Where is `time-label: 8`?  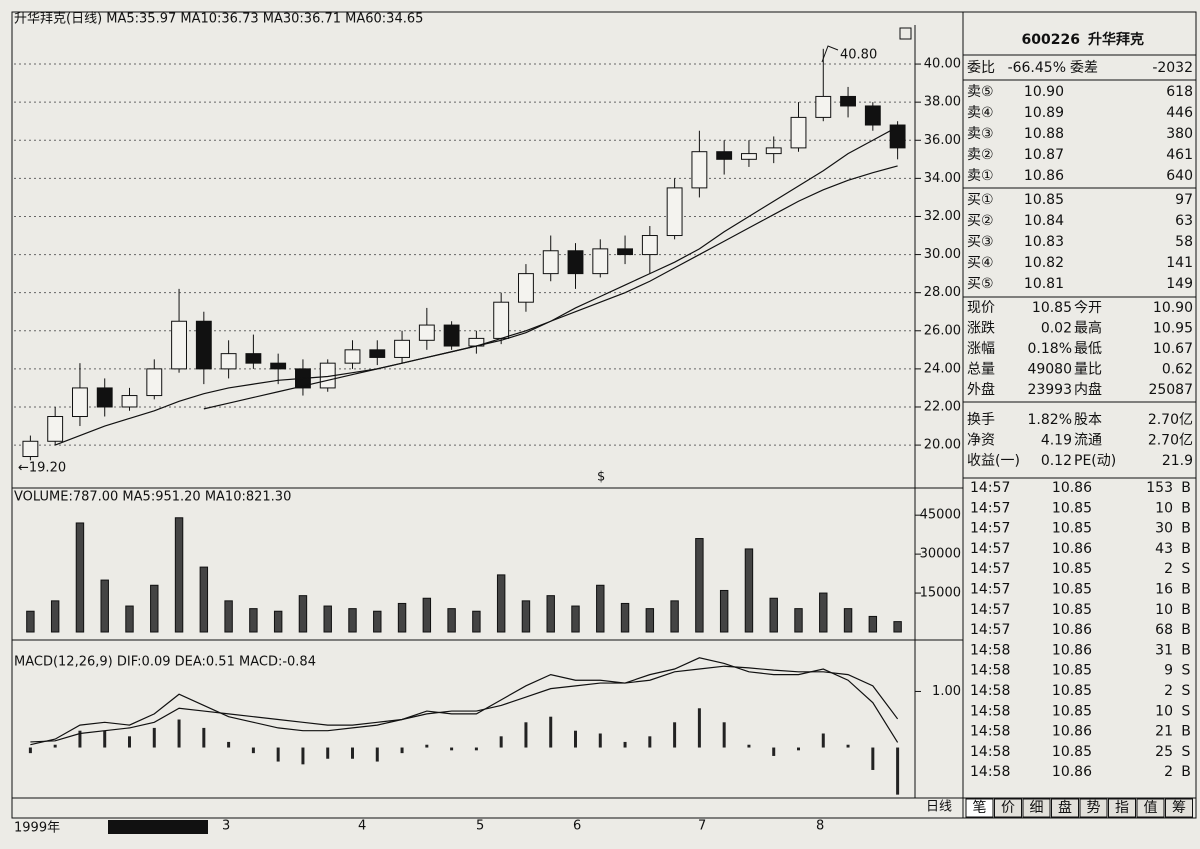
time-label: 8 is located at coordinates (820, 826).